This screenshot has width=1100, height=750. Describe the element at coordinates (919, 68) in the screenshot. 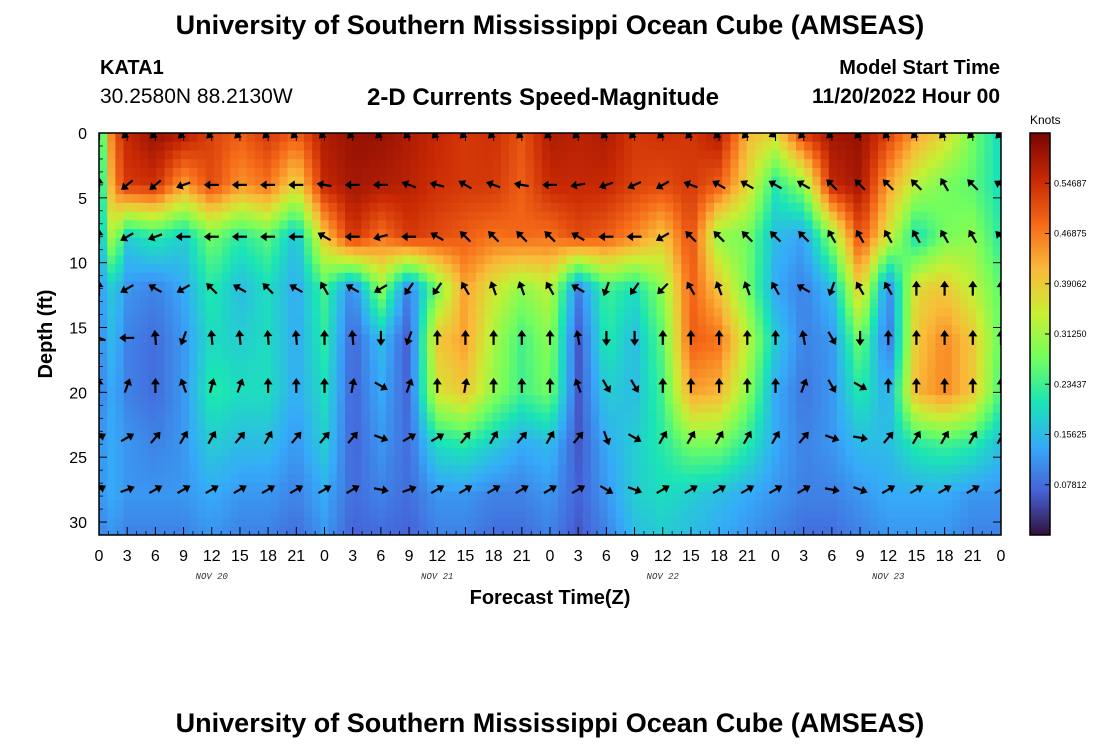

I see `model-start-label: Model Start Time` at that location.